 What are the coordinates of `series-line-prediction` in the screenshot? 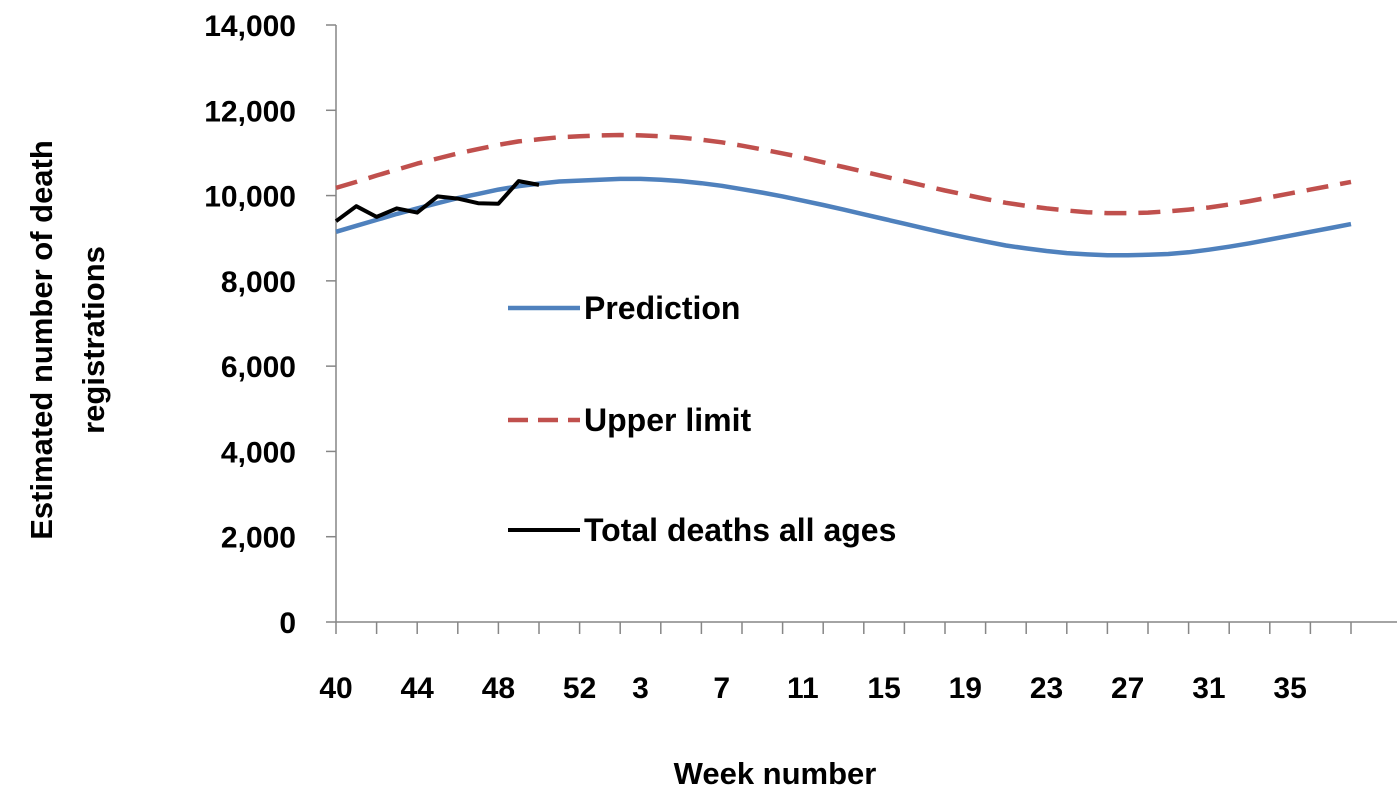 It's located at (843, 217).